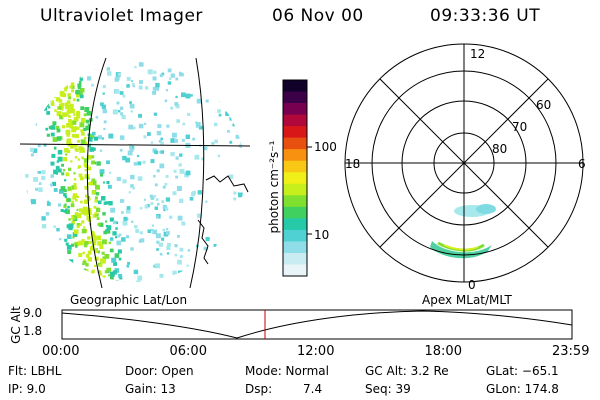  Describe the element at coordinates (33, 331) in the screenshot. I see `altitude-tick-bottom: 1.8` at that location.